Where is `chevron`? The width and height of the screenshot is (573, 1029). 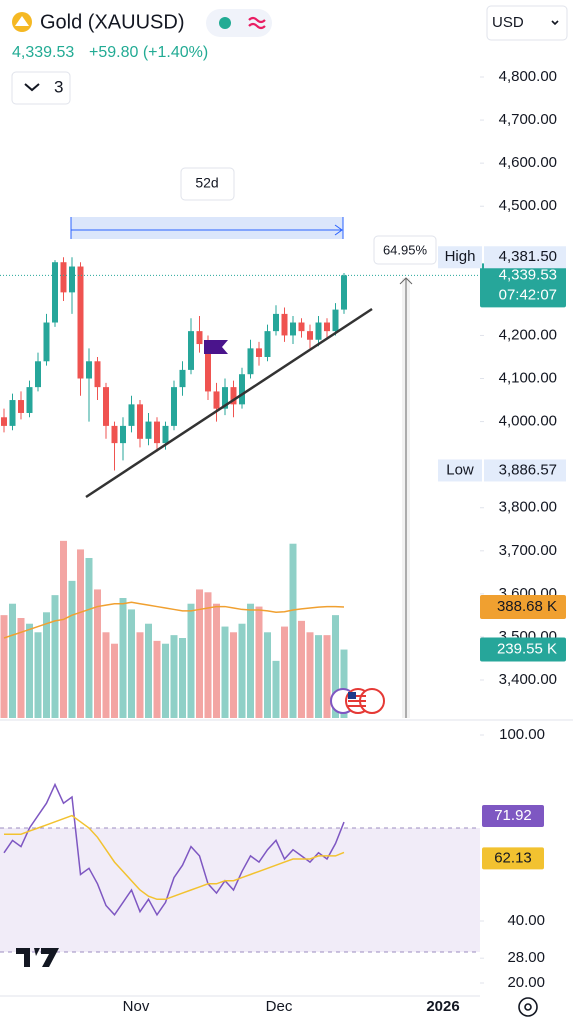 chevron is located at coordinates (555, 23).